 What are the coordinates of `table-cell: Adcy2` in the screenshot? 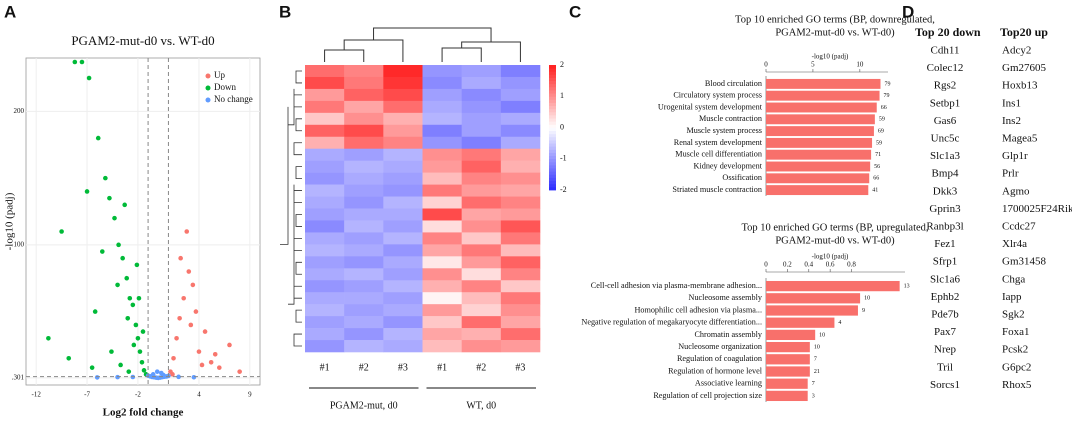 It's located at (1016, 51).